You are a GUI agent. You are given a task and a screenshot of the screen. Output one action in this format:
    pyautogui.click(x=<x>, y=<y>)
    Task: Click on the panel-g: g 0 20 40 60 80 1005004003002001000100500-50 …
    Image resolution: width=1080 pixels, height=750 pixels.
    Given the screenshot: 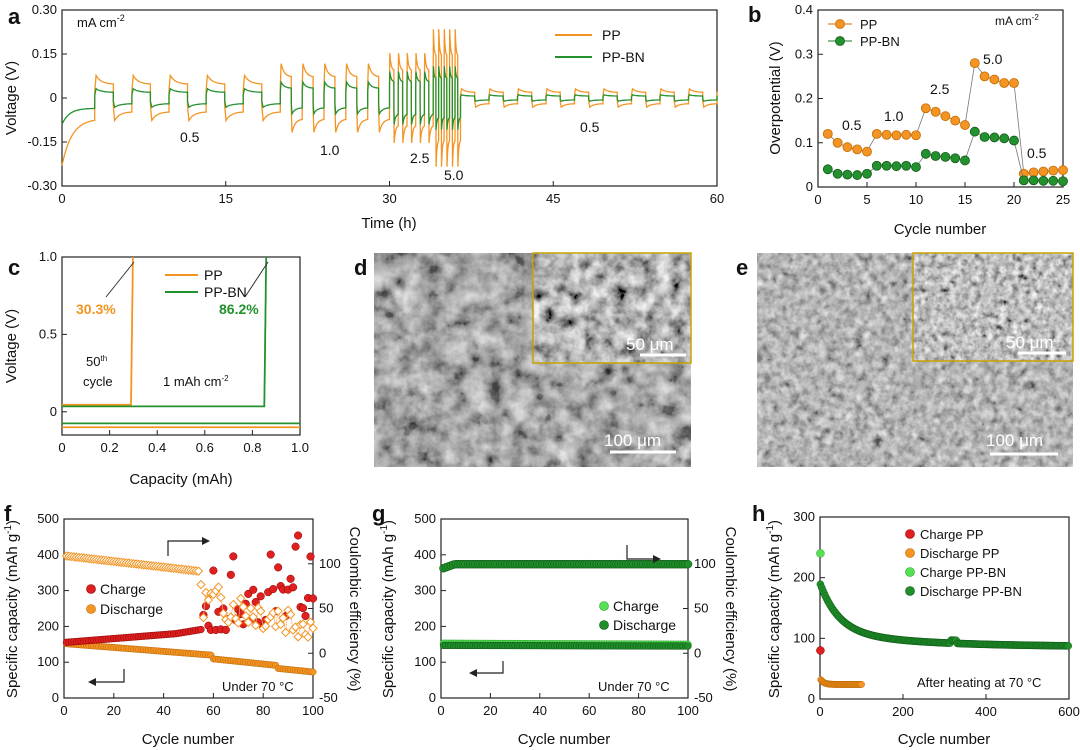 What is the action you would take?
    pyautogui.click(x=555, y=624)
    